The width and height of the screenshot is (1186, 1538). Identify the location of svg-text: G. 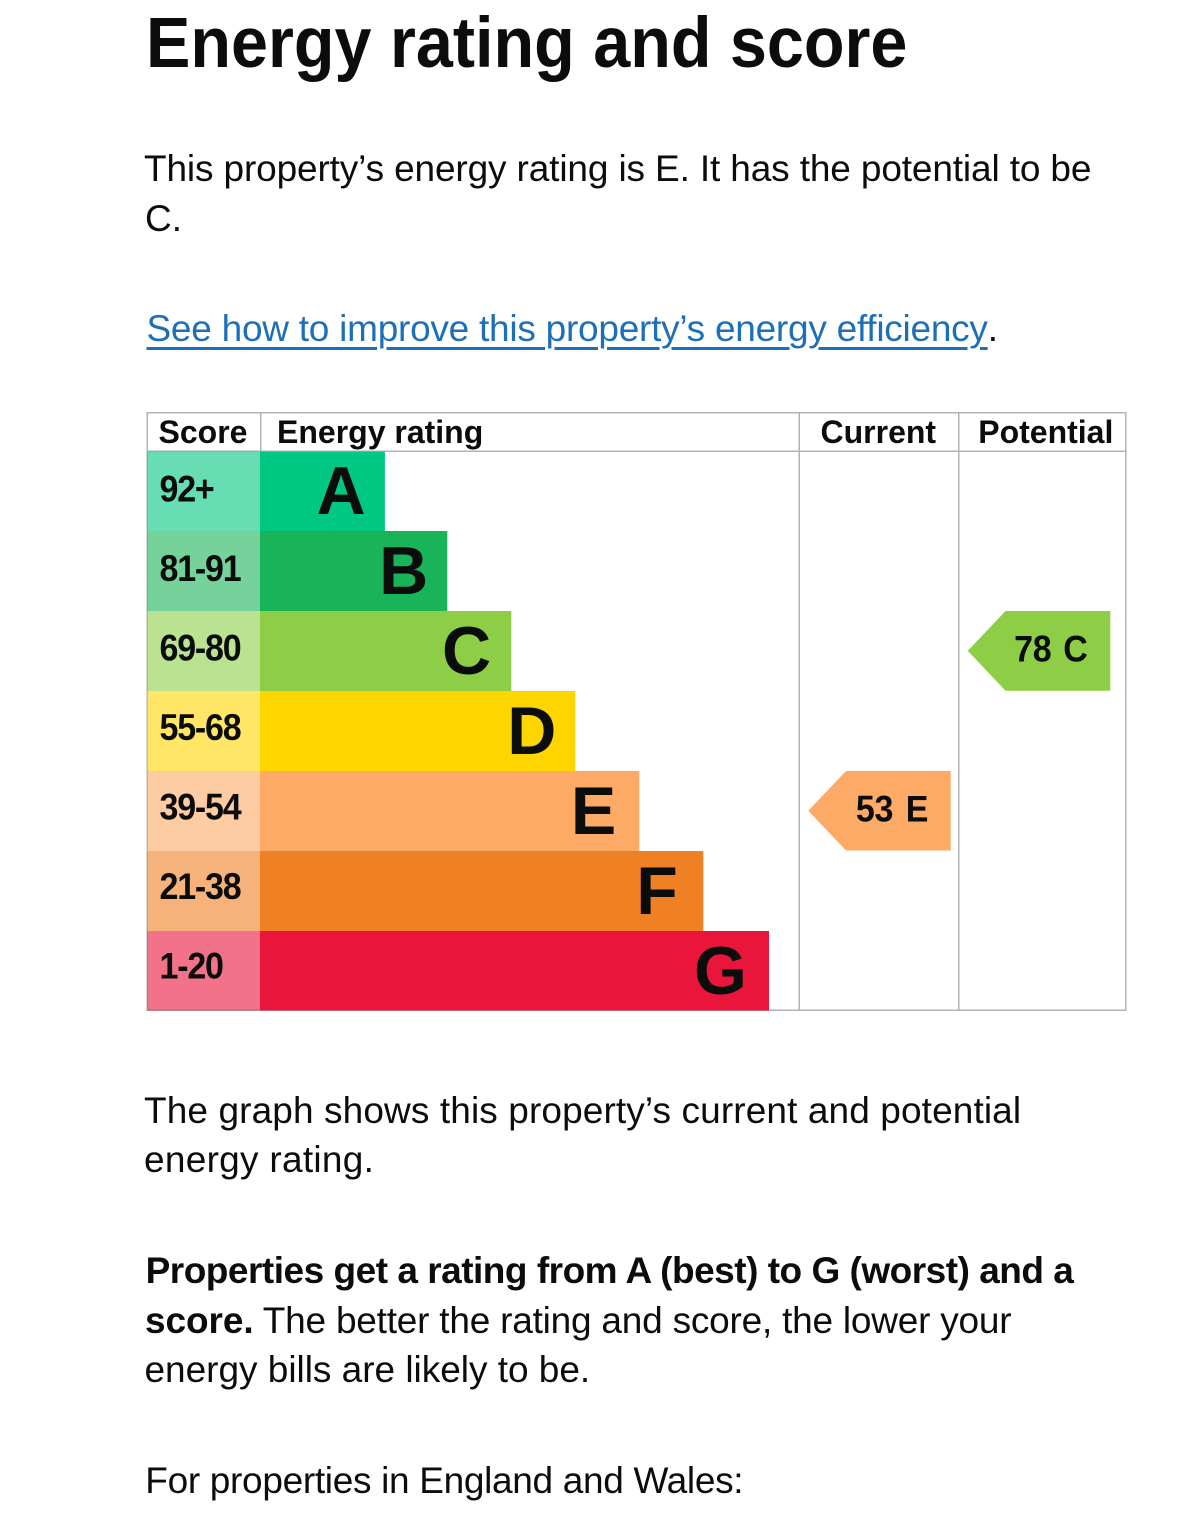
(720, 971).